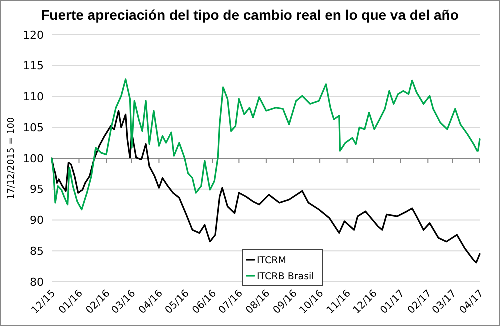  Describe the element at coordinates (33, 159) in the screenshot. I see `y-tick-label: 100` at that location.